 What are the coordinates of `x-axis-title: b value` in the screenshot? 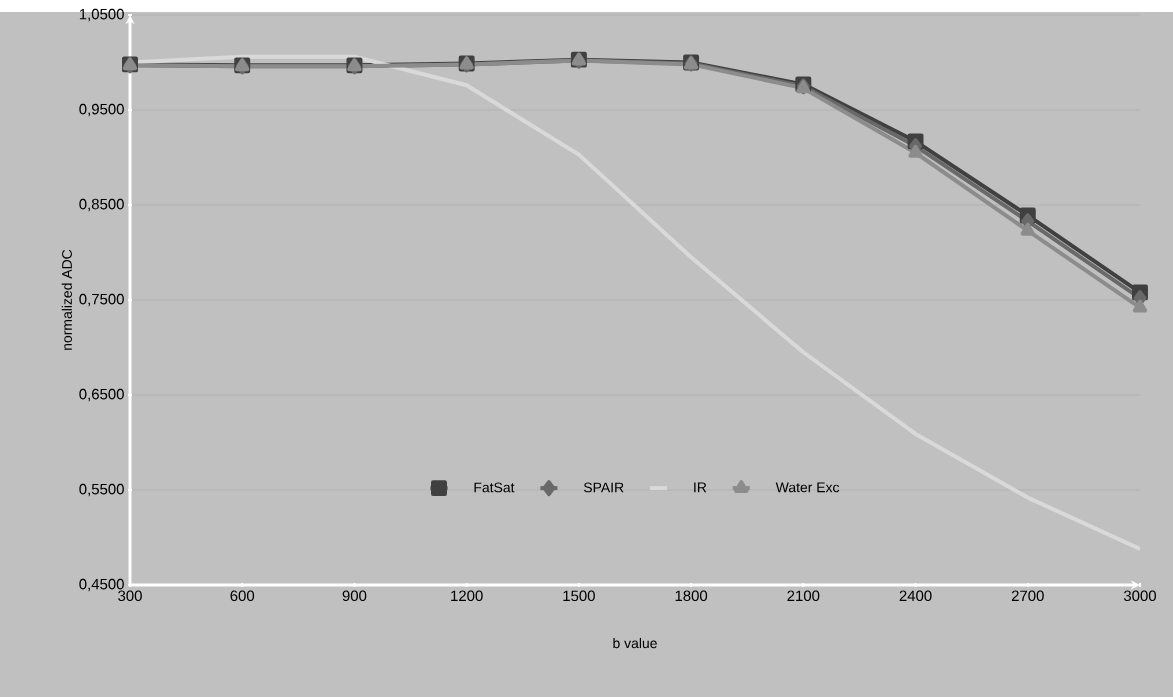 It's located at (635, 643).